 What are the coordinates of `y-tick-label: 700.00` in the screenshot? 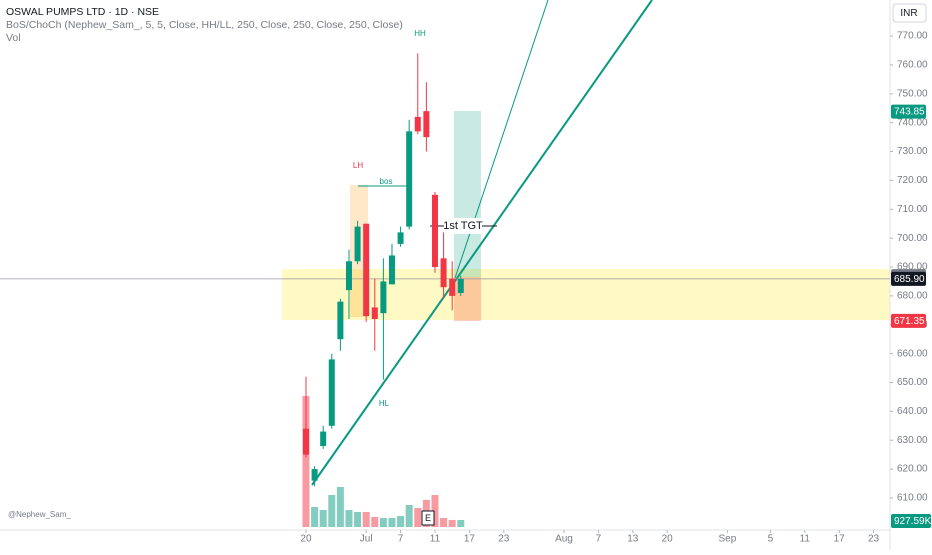 It's located at (912, 238).